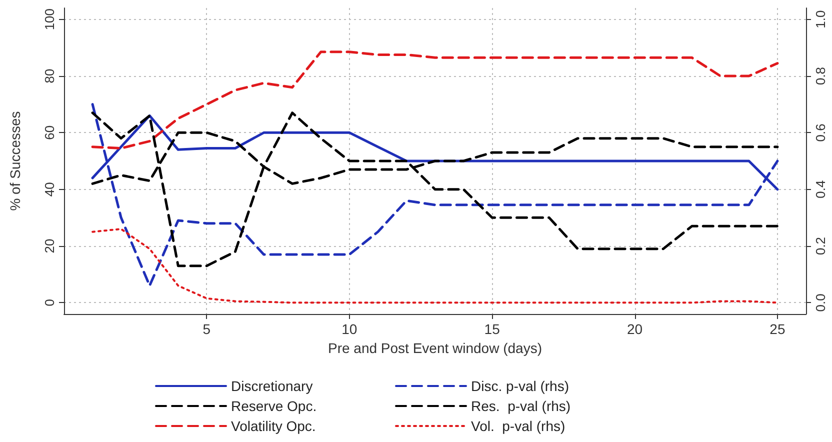 The height and width of the screenshot is (442, 832). I want to click on y2-tick-label: 0.8, so click(820, 76).